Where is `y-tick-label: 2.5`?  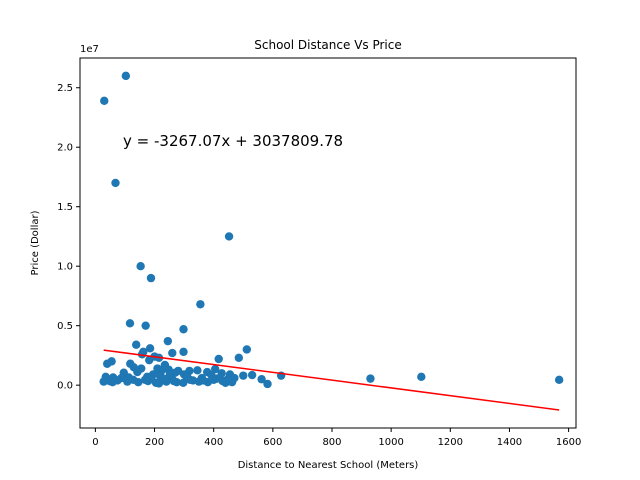
y-tick-label: 2.5 is located at coordinates (65, 88).